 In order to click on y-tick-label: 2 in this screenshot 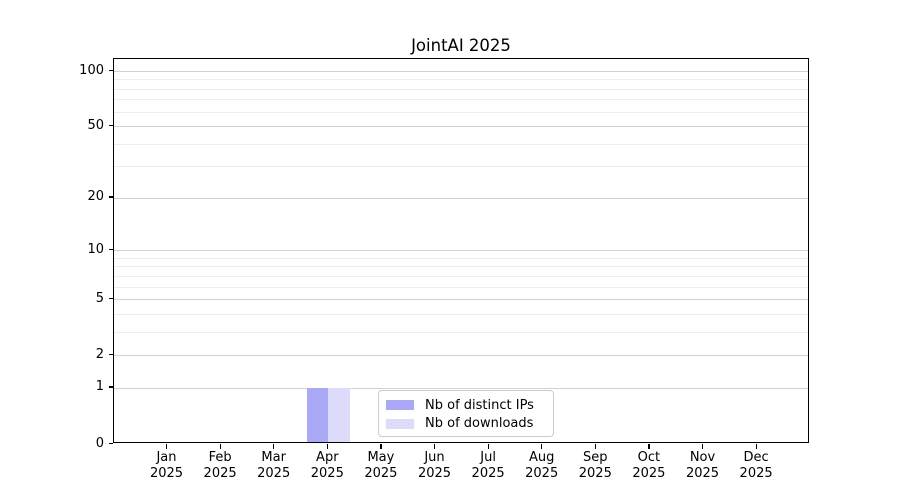, I will do `click(99, 354)`.